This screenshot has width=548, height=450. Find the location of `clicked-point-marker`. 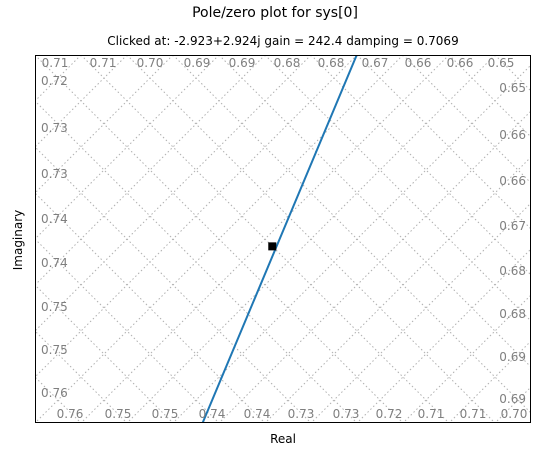

clicked-point-marker is located at coordinates (272, 246).